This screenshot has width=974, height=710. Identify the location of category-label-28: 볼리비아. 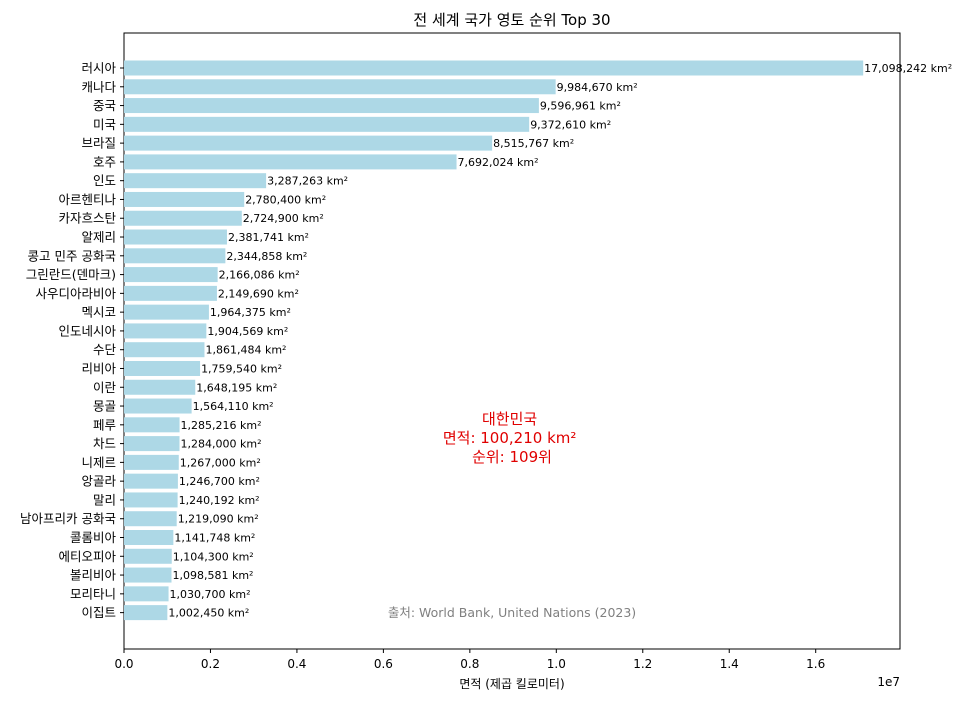
(93, 575).